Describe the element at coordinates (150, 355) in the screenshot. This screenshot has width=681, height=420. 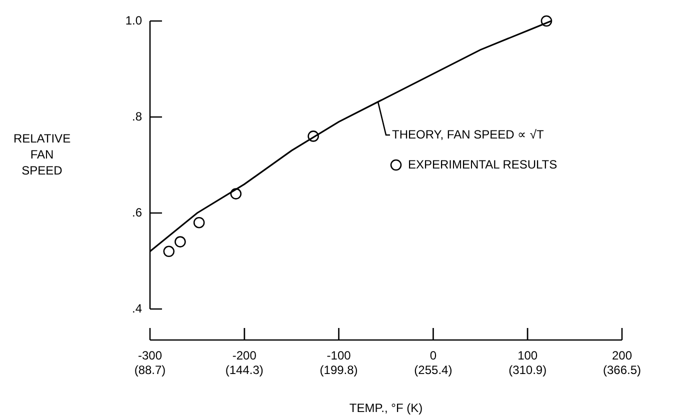
I see `x-tick-label: -300` at that location.